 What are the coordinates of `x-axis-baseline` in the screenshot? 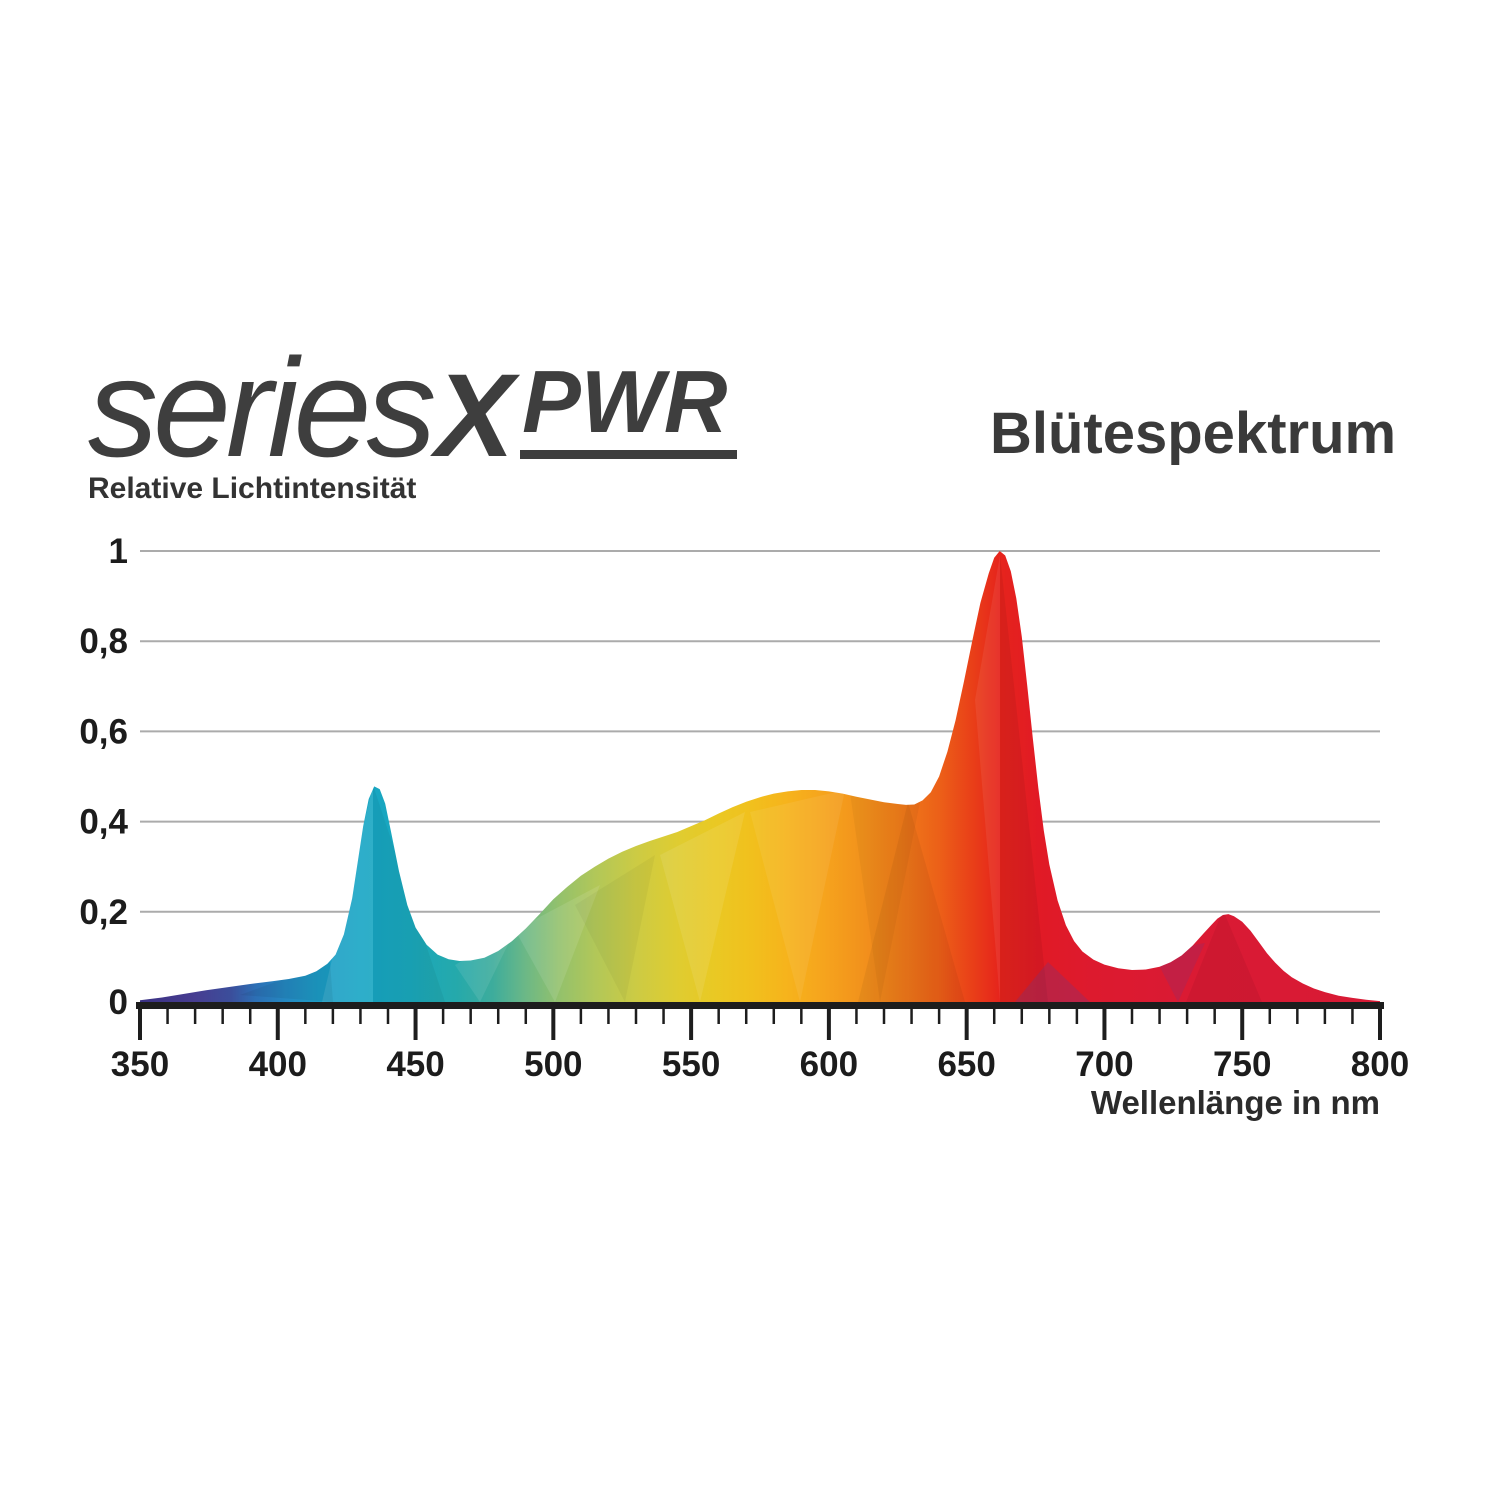 It's located at (760, 1005).